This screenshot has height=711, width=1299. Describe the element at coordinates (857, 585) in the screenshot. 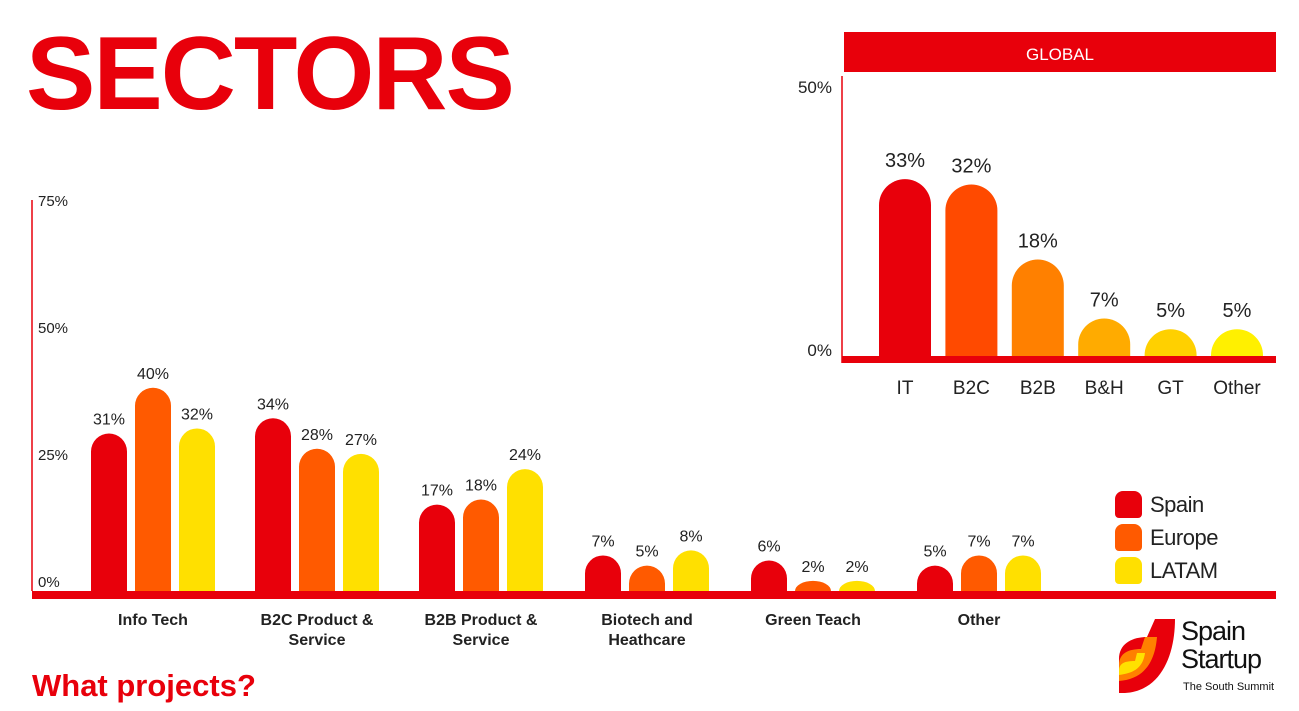

I see `bar-green-teach-latam` at that location.